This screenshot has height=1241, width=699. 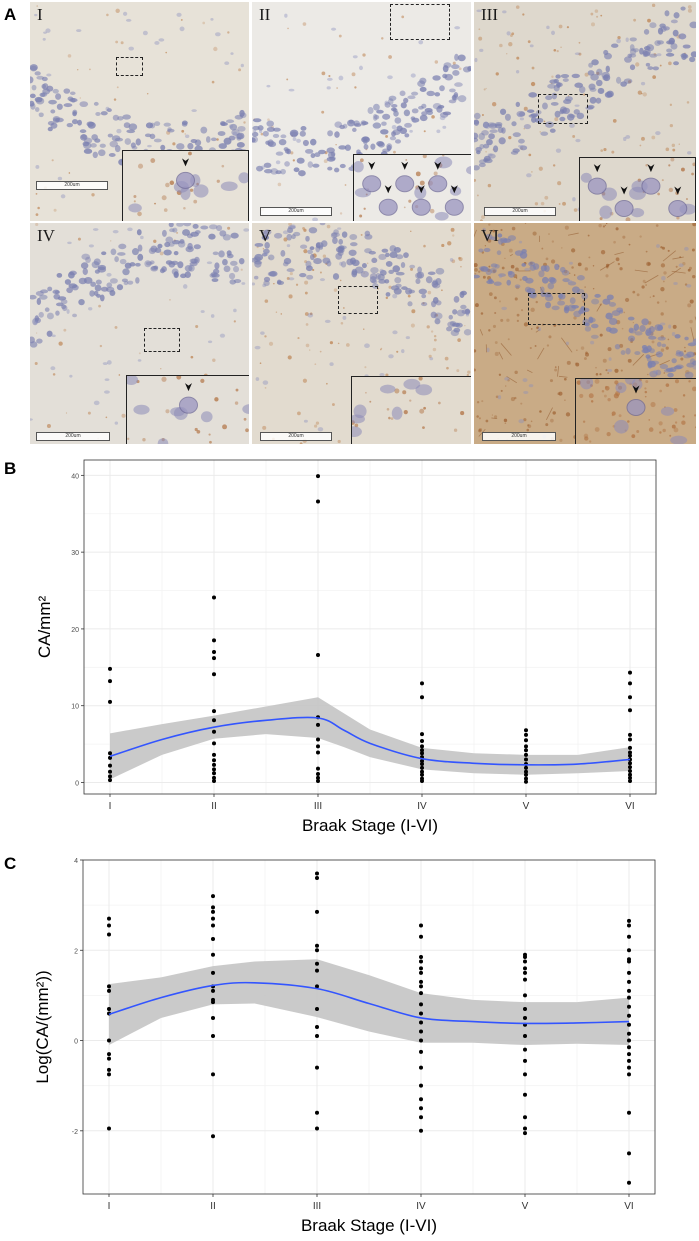 I want to click on panel-label-a: A, so click(x=10, y=14).